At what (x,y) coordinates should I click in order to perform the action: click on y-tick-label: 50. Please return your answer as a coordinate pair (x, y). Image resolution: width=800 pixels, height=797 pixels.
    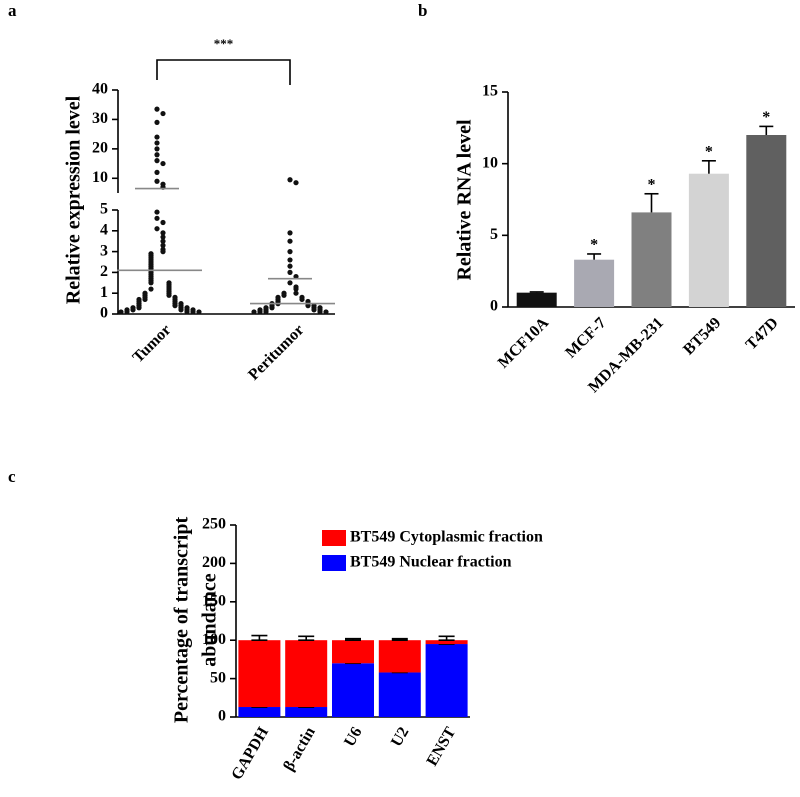
    Looking at the image, I should click on (218, 677).